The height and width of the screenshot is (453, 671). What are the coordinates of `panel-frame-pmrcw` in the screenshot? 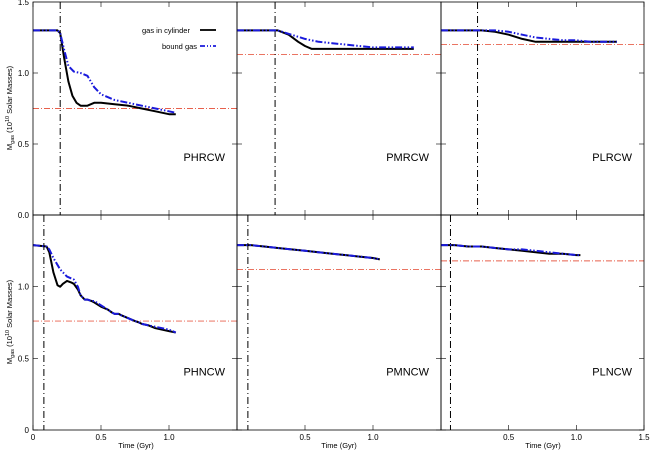 It's located at (339, 108).